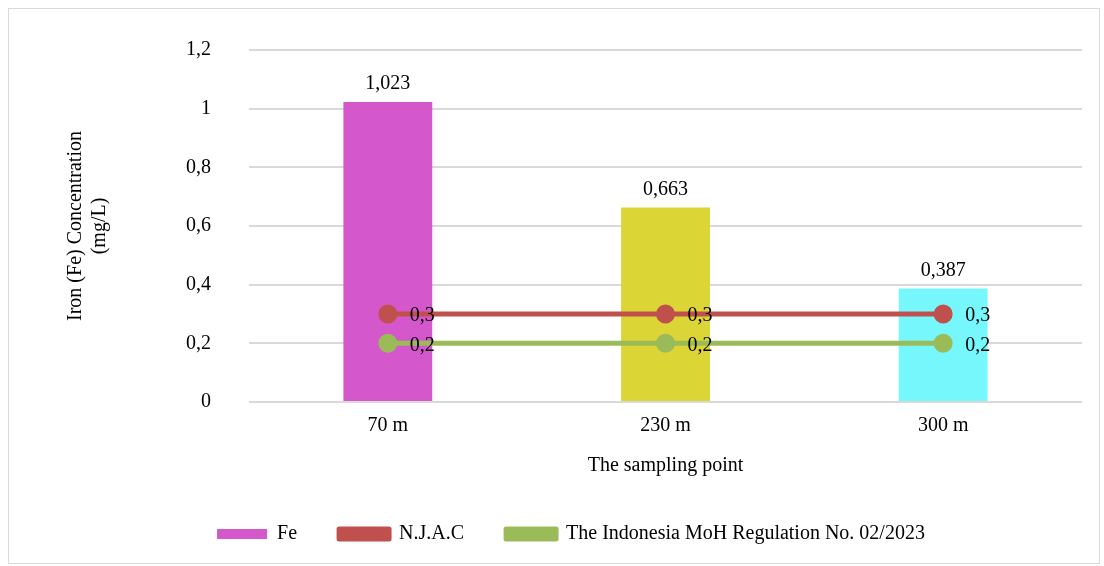 This screenshot has height=566, width=1104. What do you see at coordinates (388, 424) in the screenshot?
I see `x-tick-label: 70 m` at bounding box center [388, 424].